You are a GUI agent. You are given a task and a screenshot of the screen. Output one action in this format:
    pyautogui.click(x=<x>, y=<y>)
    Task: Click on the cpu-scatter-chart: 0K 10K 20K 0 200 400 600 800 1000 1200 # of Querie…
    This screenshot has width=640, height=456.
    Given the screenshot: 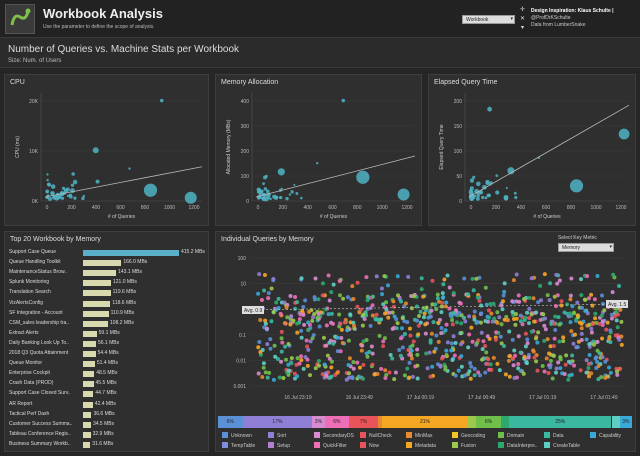 What is the action you would take?
    pyautogui.click(x=107, y=151)
    